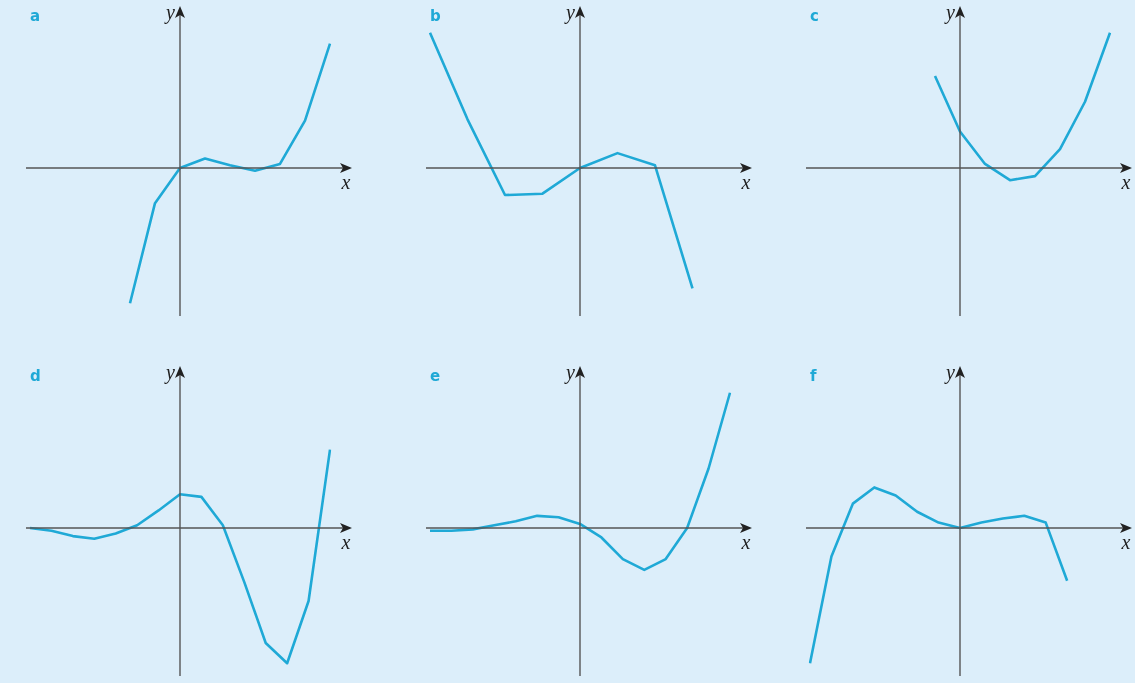 This screenshot has width=1135, height=683. What do you see at coordinates (814, 15) in the screenshot?
I see `chart-title: c` at bounding box center [814, 15].